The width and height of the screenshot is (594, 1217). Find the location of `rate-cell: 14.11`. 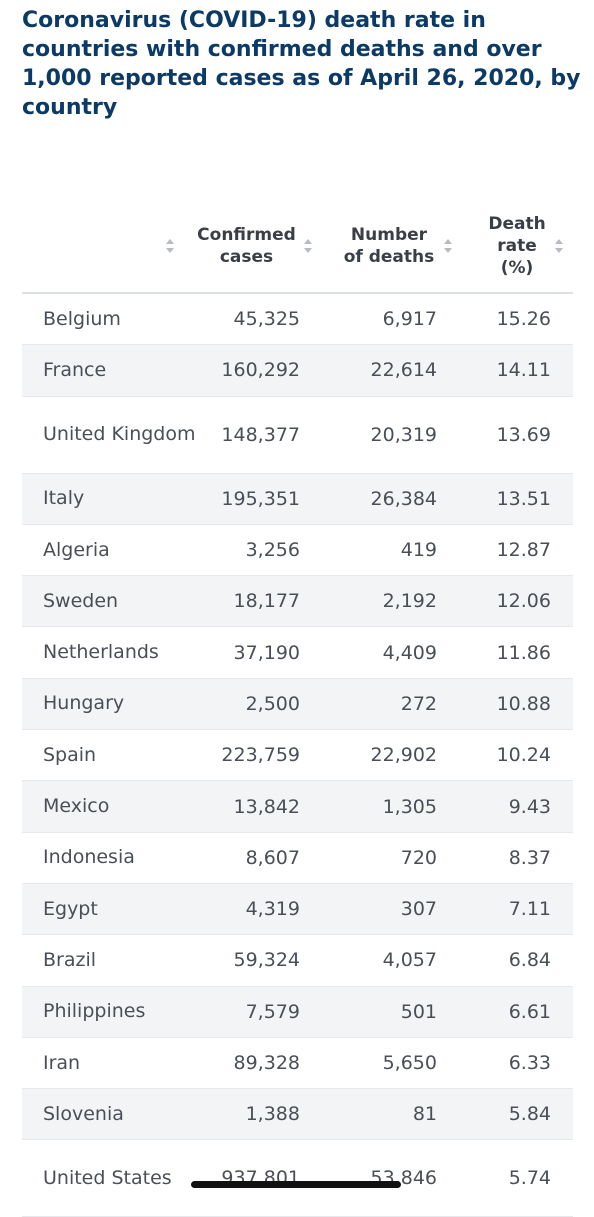

rate-cell: 14.11 is located at coordinates (523, 370).